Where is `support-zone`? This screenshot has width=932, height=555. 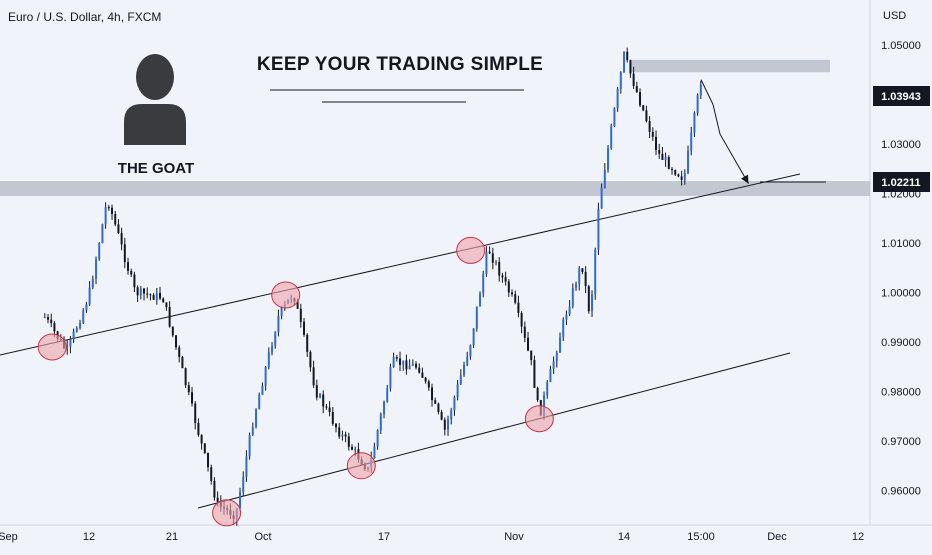
support-zone is located at coordinates (435, 188).